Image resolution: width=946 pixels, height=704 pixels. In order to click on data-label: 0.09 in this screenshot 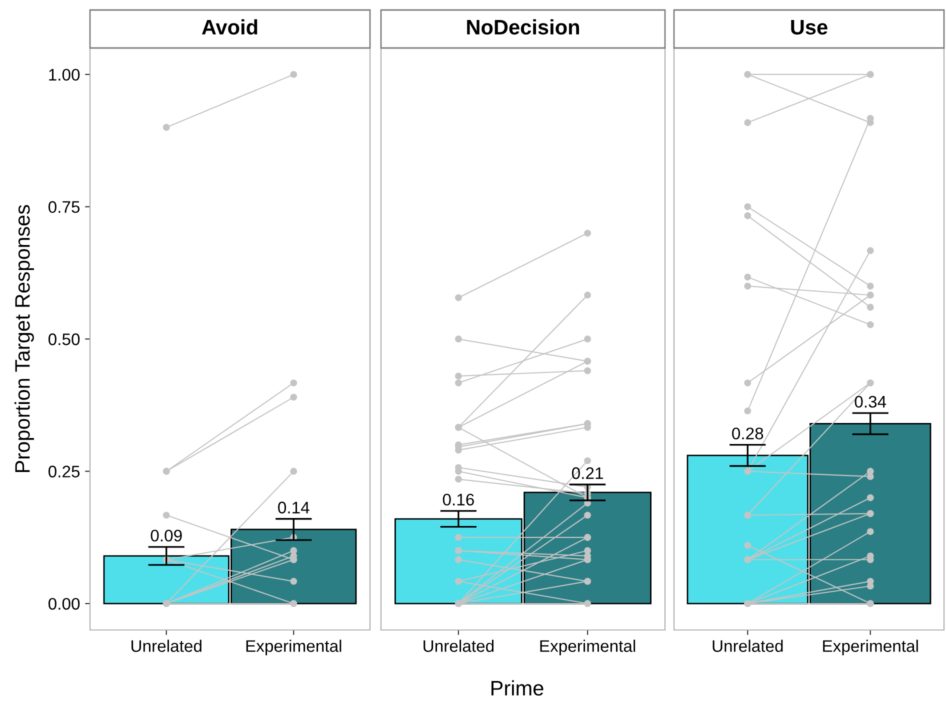, I will do `click(166, 536)`.